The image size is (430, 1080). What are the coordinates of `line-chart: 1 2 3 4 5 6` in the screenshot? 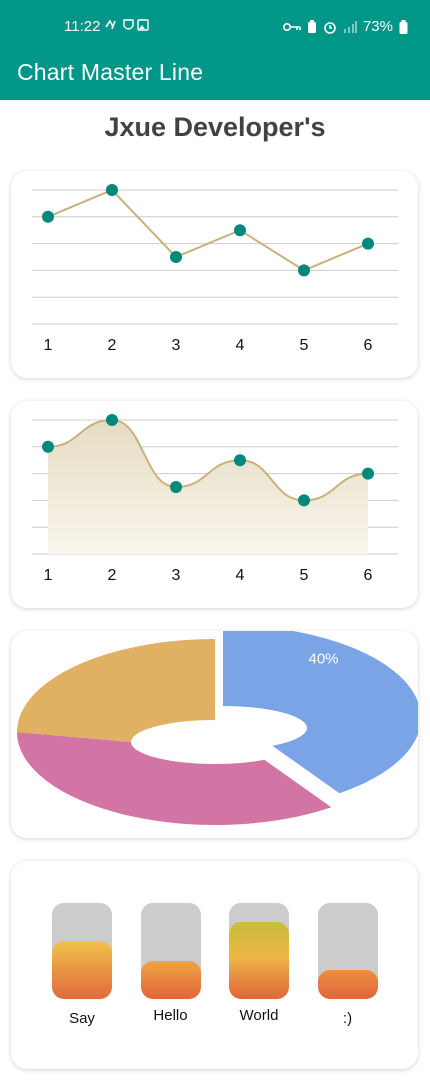 It's located at (215, 269).